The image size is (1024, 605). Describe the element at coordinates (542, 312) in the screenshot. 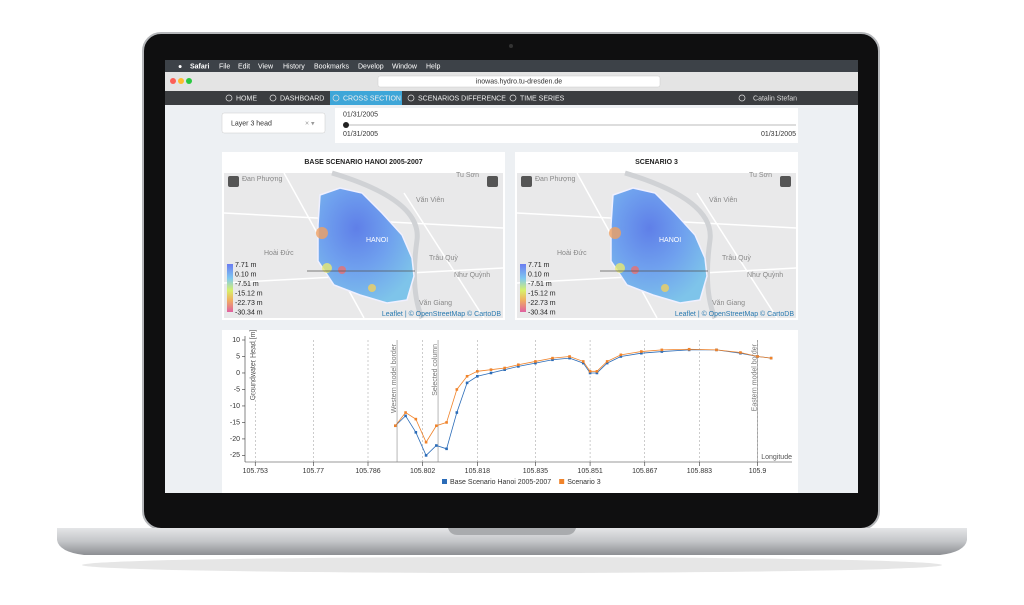

I see `legend-label: -30.34 m` at that location.